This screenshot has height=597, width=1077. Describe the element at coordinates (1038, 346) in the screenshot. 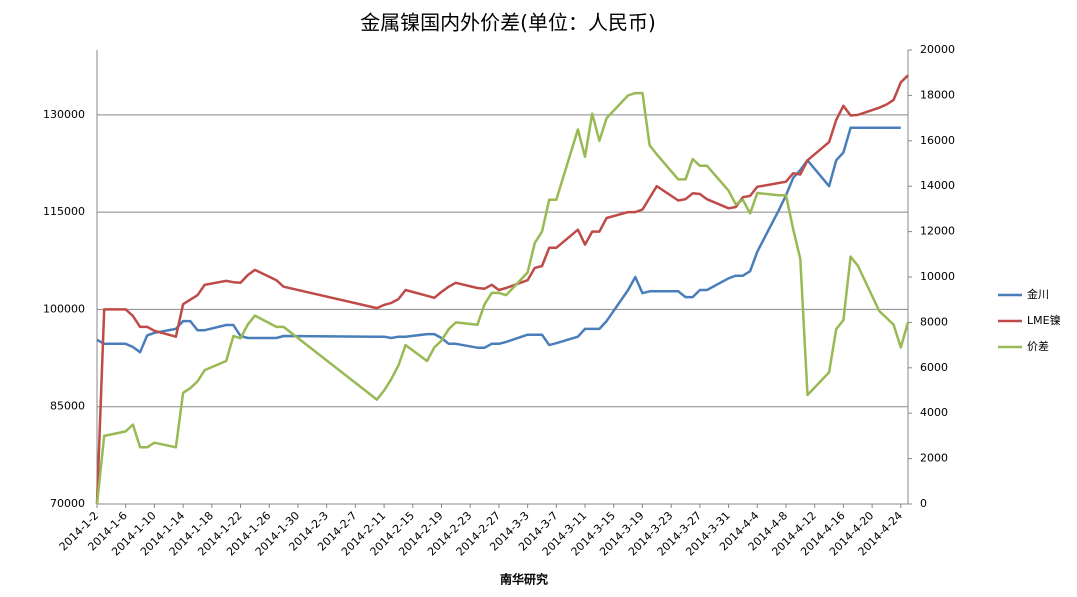

I see `legend-label: 价差` at that location.